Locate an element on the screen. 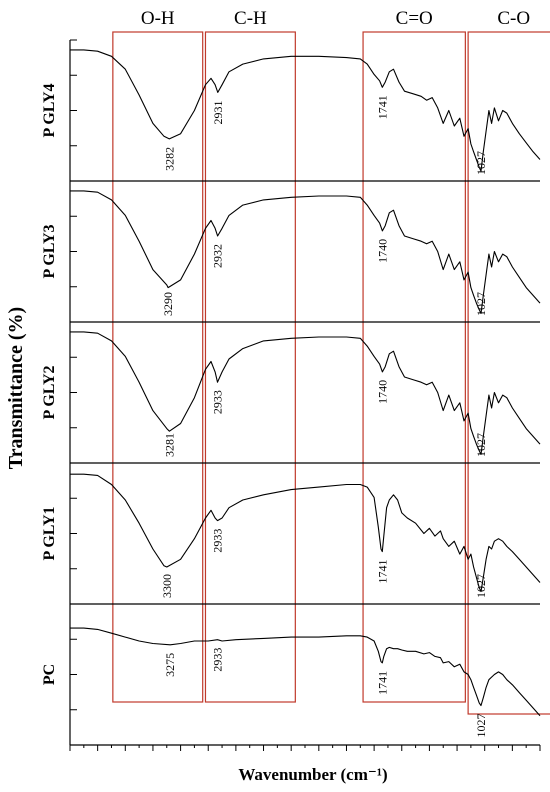  region-label: C=O is located at coordinates (414, 18).